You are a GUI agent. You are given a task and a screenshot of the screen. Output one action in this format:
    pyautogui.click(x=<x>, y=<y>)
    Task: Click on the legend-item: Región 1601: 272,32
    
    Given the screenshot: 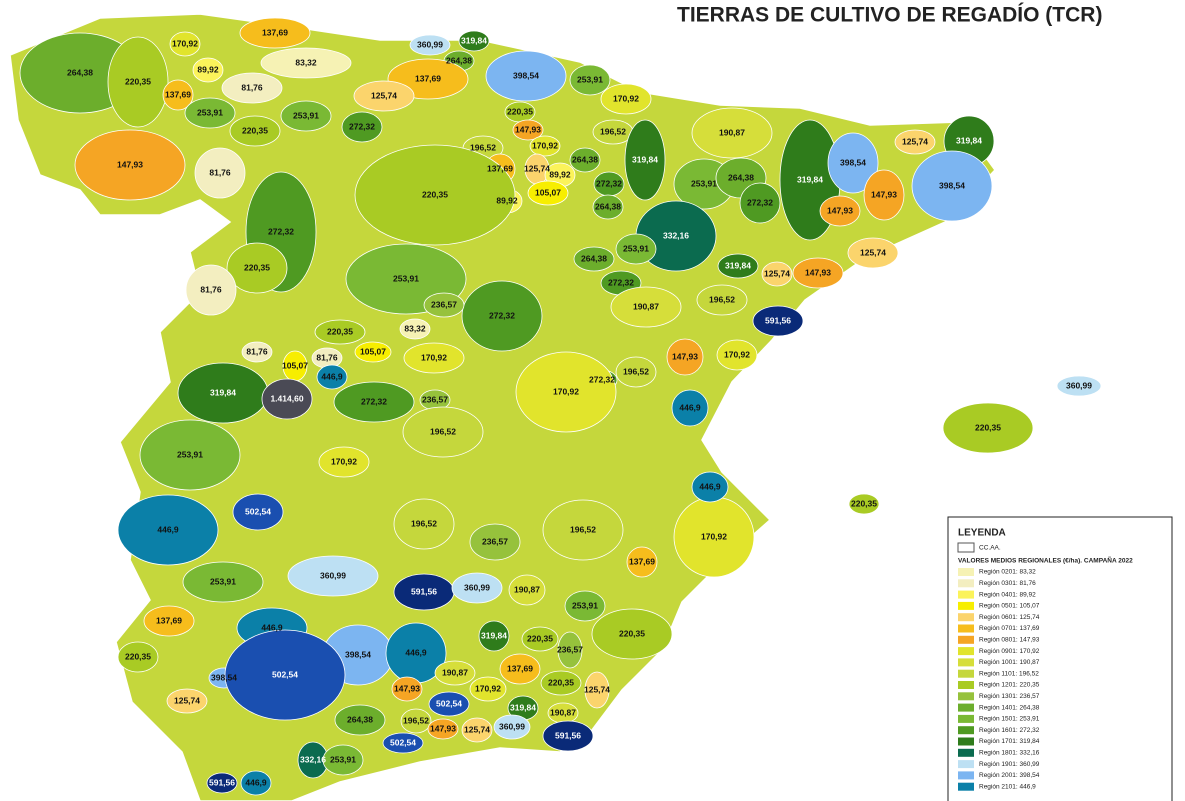 What is the action you would take?
    pyautogui.click(x=1009, y=730)
    